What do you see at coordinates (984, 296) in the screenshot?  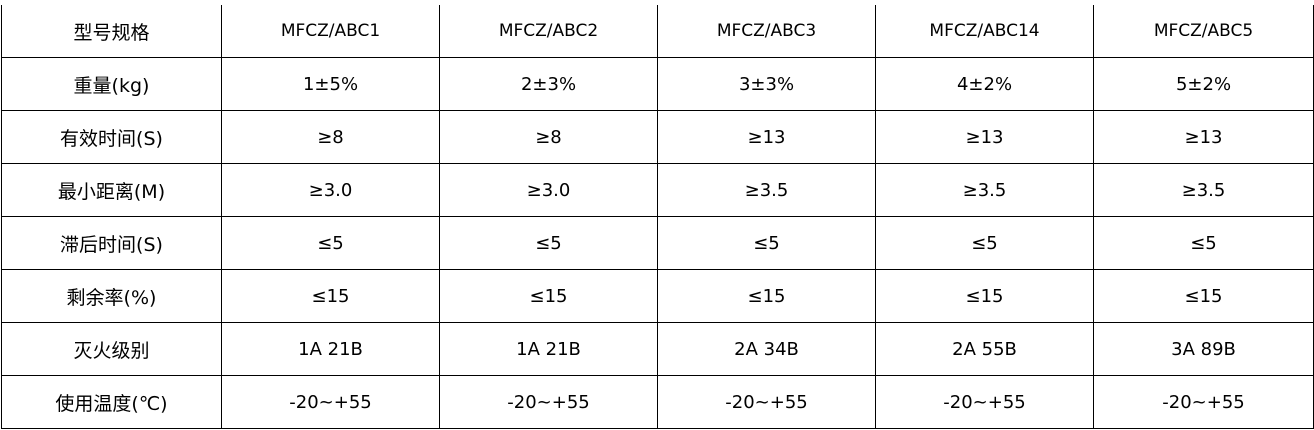 I see `cell-residual-rate-4: ≤15` at bounding box center [984, 296].